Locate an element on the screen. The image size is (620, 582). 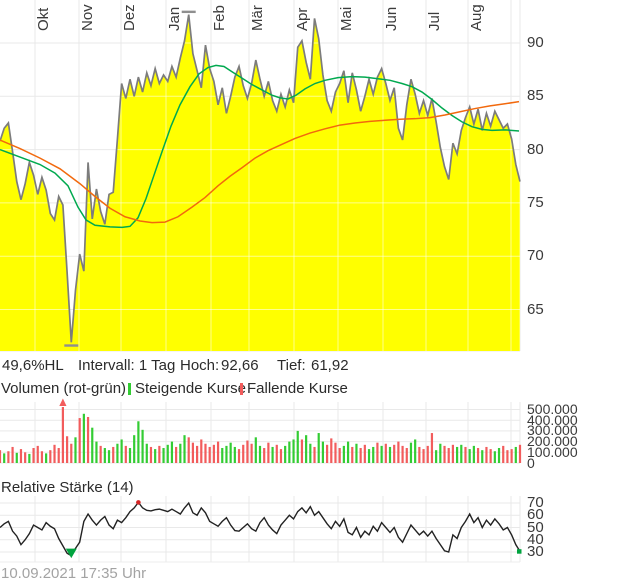
rsi-title: Relative Stärke (14) is located at coordinates (67, 487).